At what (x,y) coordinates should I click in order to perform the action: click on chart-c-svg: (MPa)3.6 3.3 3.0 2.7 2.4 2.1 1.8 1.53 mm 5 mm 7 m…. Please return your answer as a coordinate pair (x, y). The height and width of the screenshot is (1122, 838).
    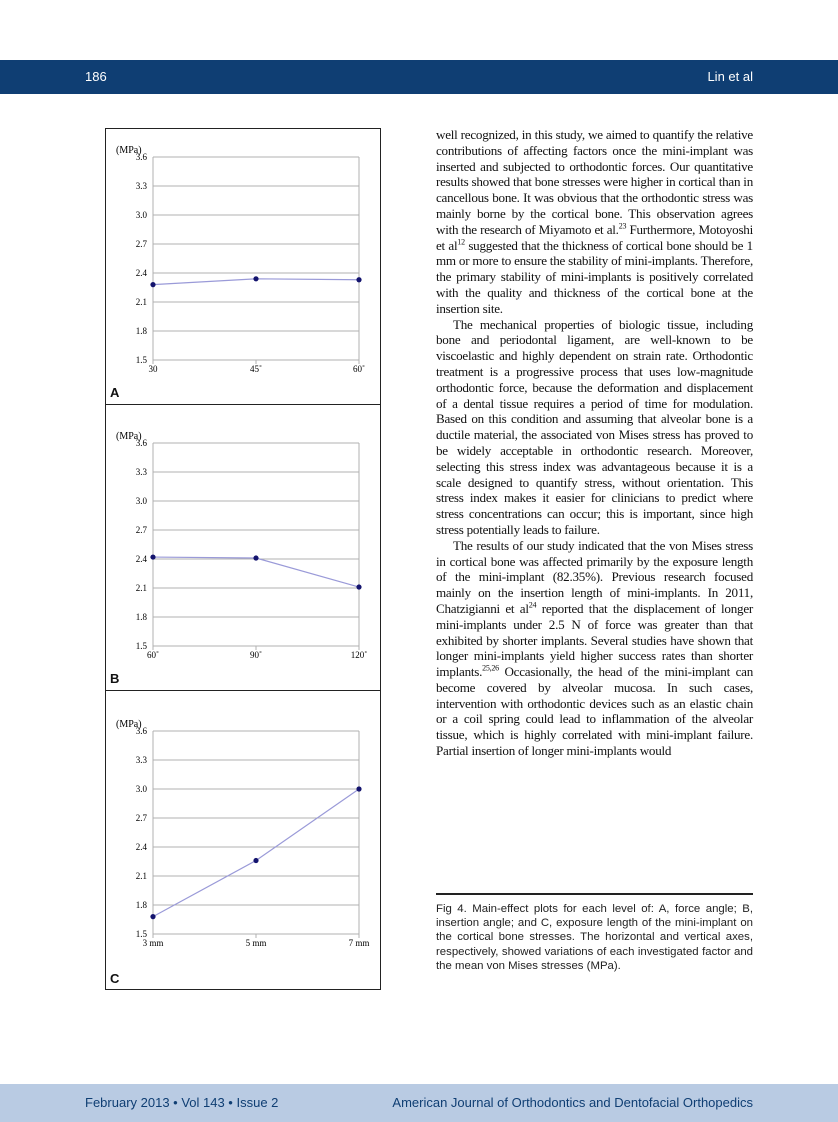
    Looking at the image, I should click on (243, 833).